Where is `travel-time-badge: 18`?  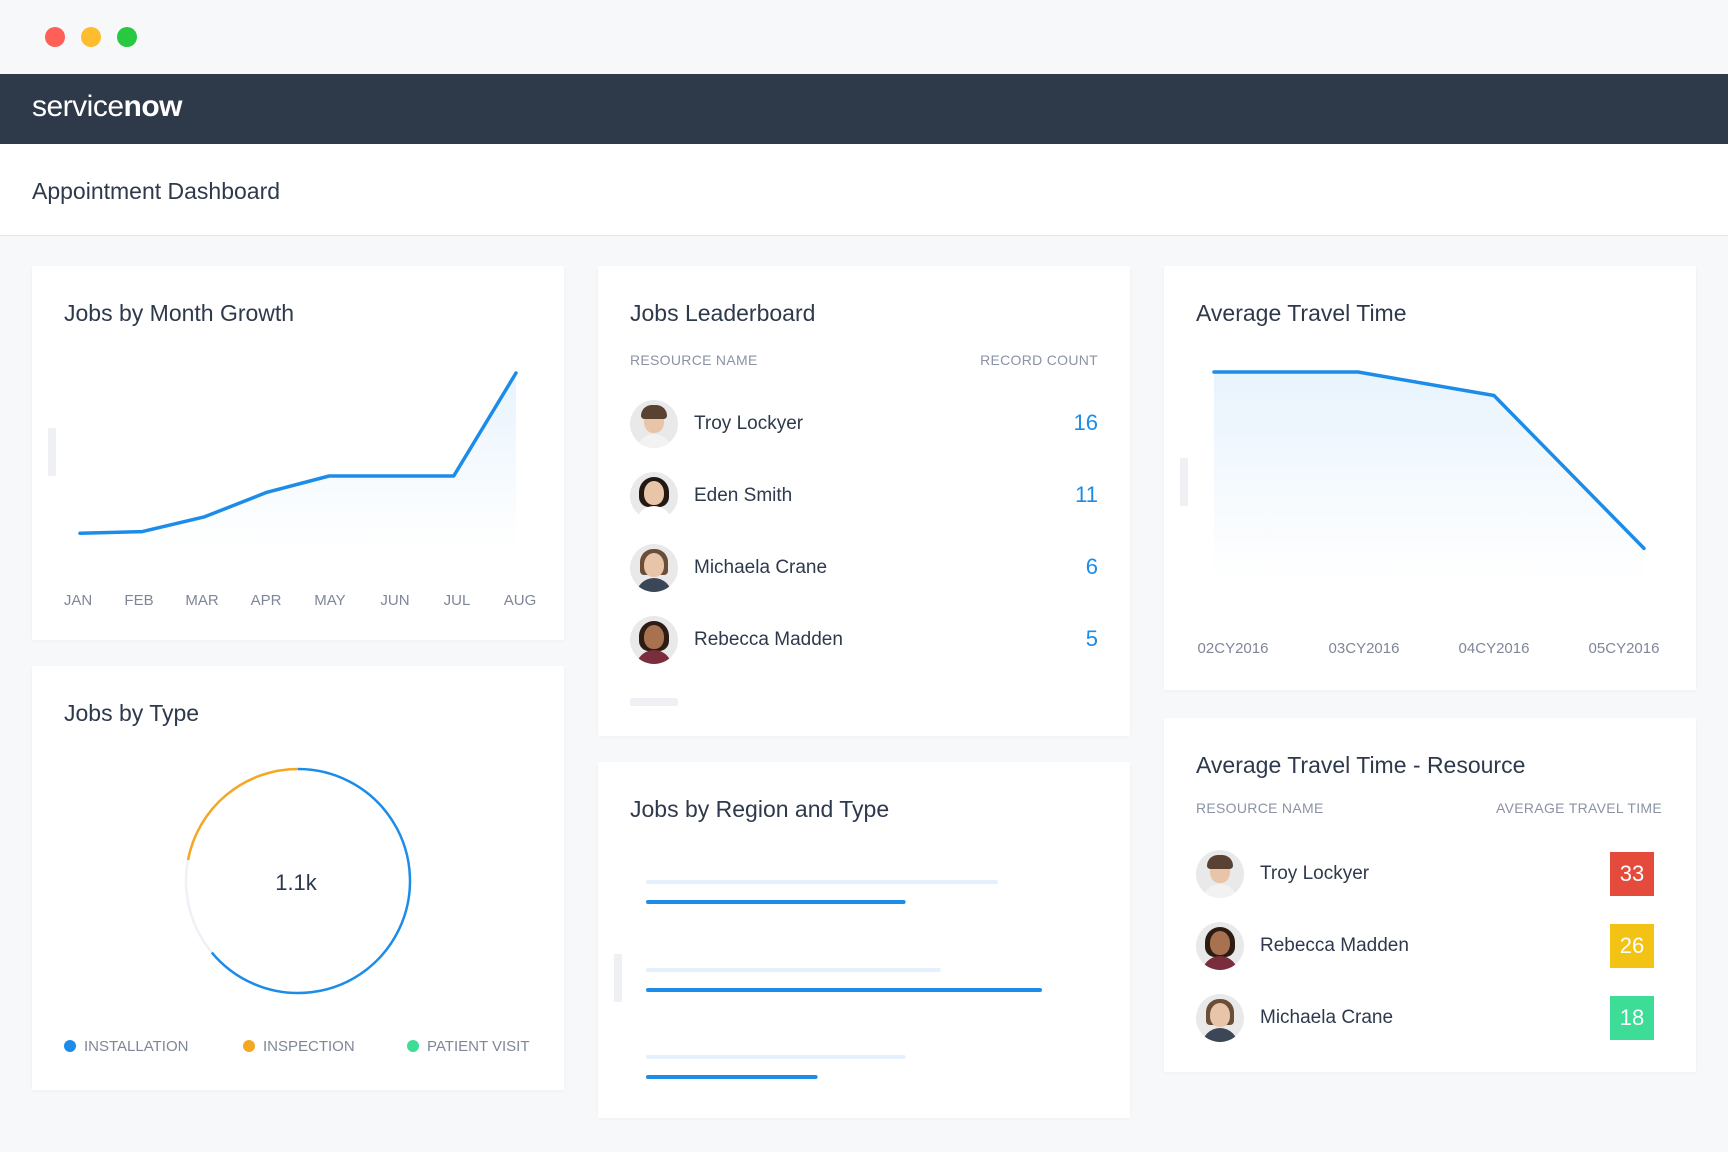 travel-time-badge: 18 is located at coordinates (1632, 1018).